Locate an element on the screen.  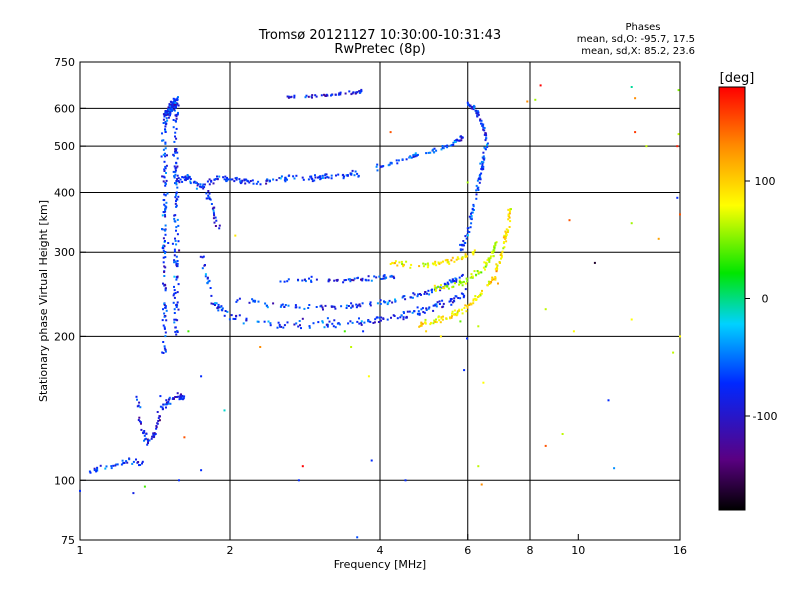
y-tick-label: 300 is located at coordinates (64, 252).